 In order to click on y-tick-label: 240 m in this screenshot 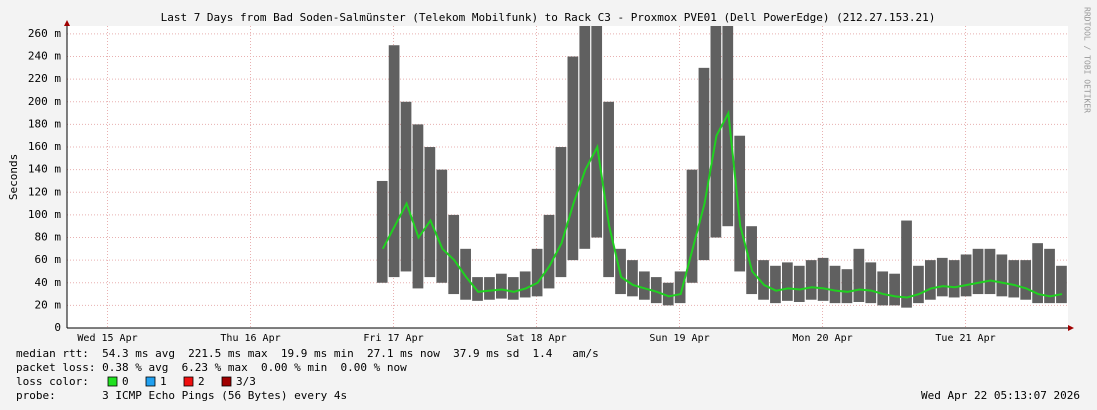, I will do `click(44, 56)`.